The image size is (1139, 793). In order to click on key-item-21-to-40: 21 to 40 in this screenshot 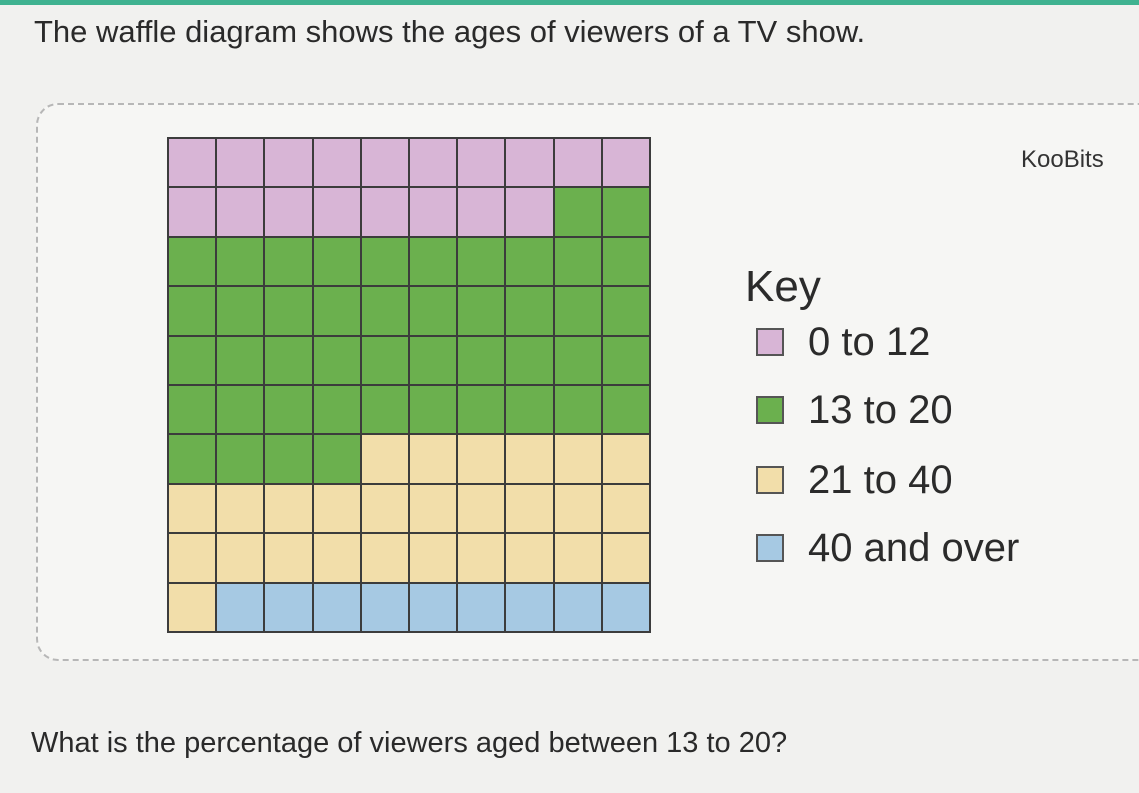, I will do `click(854, 480)`.